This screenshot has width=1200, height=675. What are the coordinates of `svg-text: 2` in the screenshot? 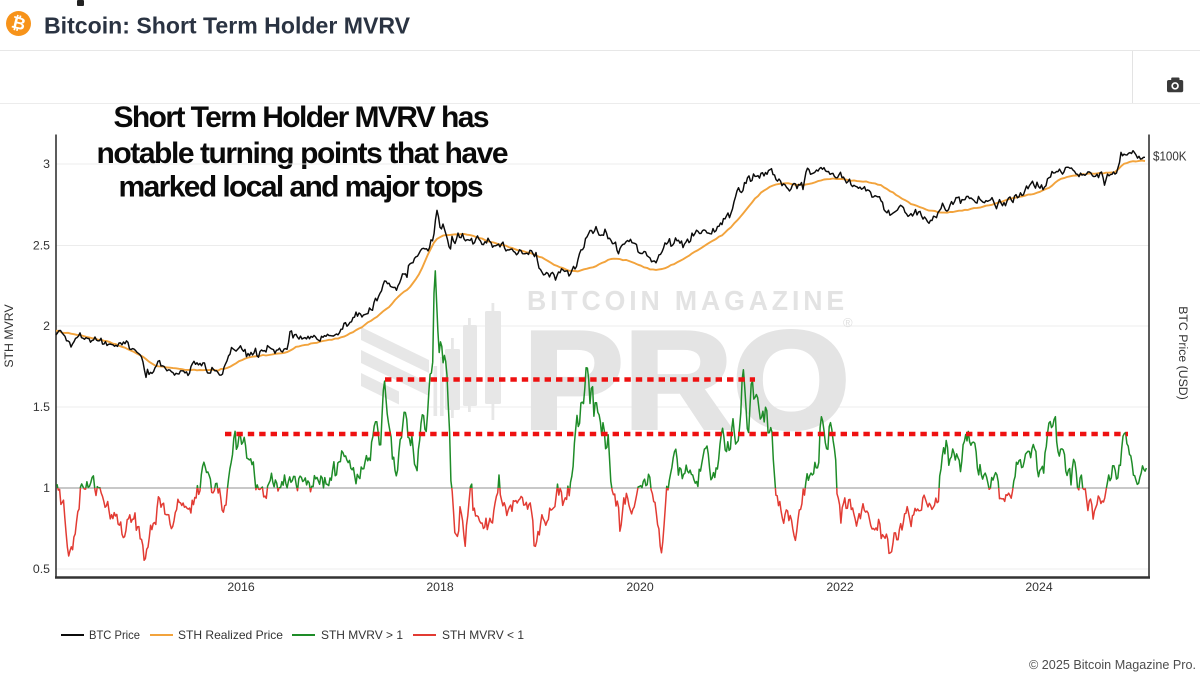 It's located at (46, 326).